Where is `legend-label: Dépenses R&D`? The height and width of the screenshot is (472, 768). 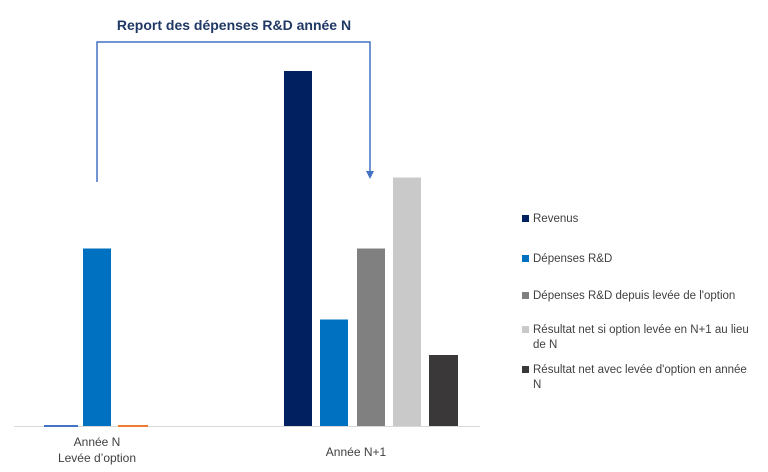
legend-label: Dépenses R&D is located at coordinates (572, 259).